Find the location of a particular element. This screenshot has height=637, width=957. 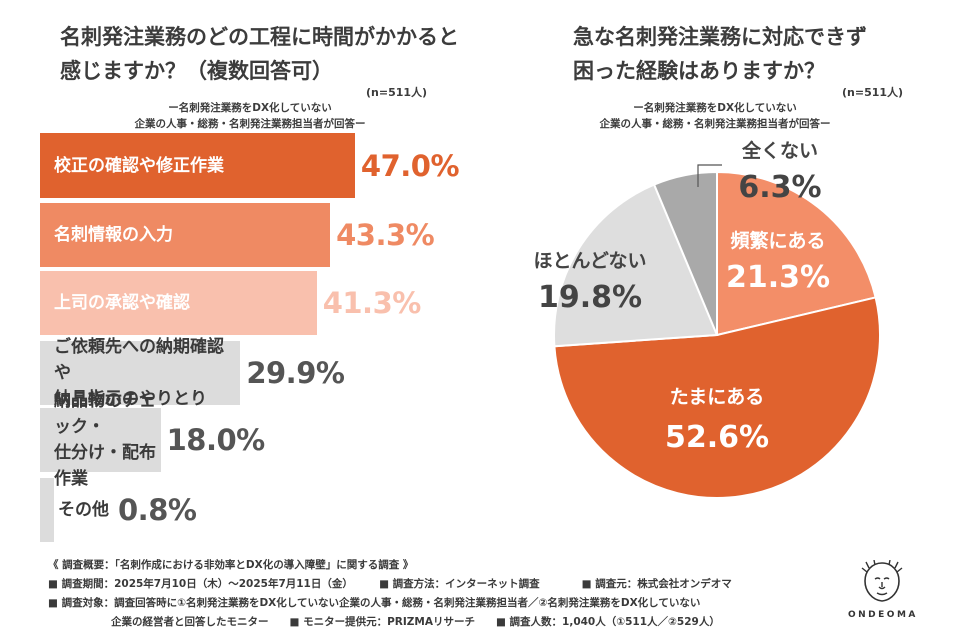

bar-row: 名刺情報の入力 43.3% is located at coordinates (237, 235).